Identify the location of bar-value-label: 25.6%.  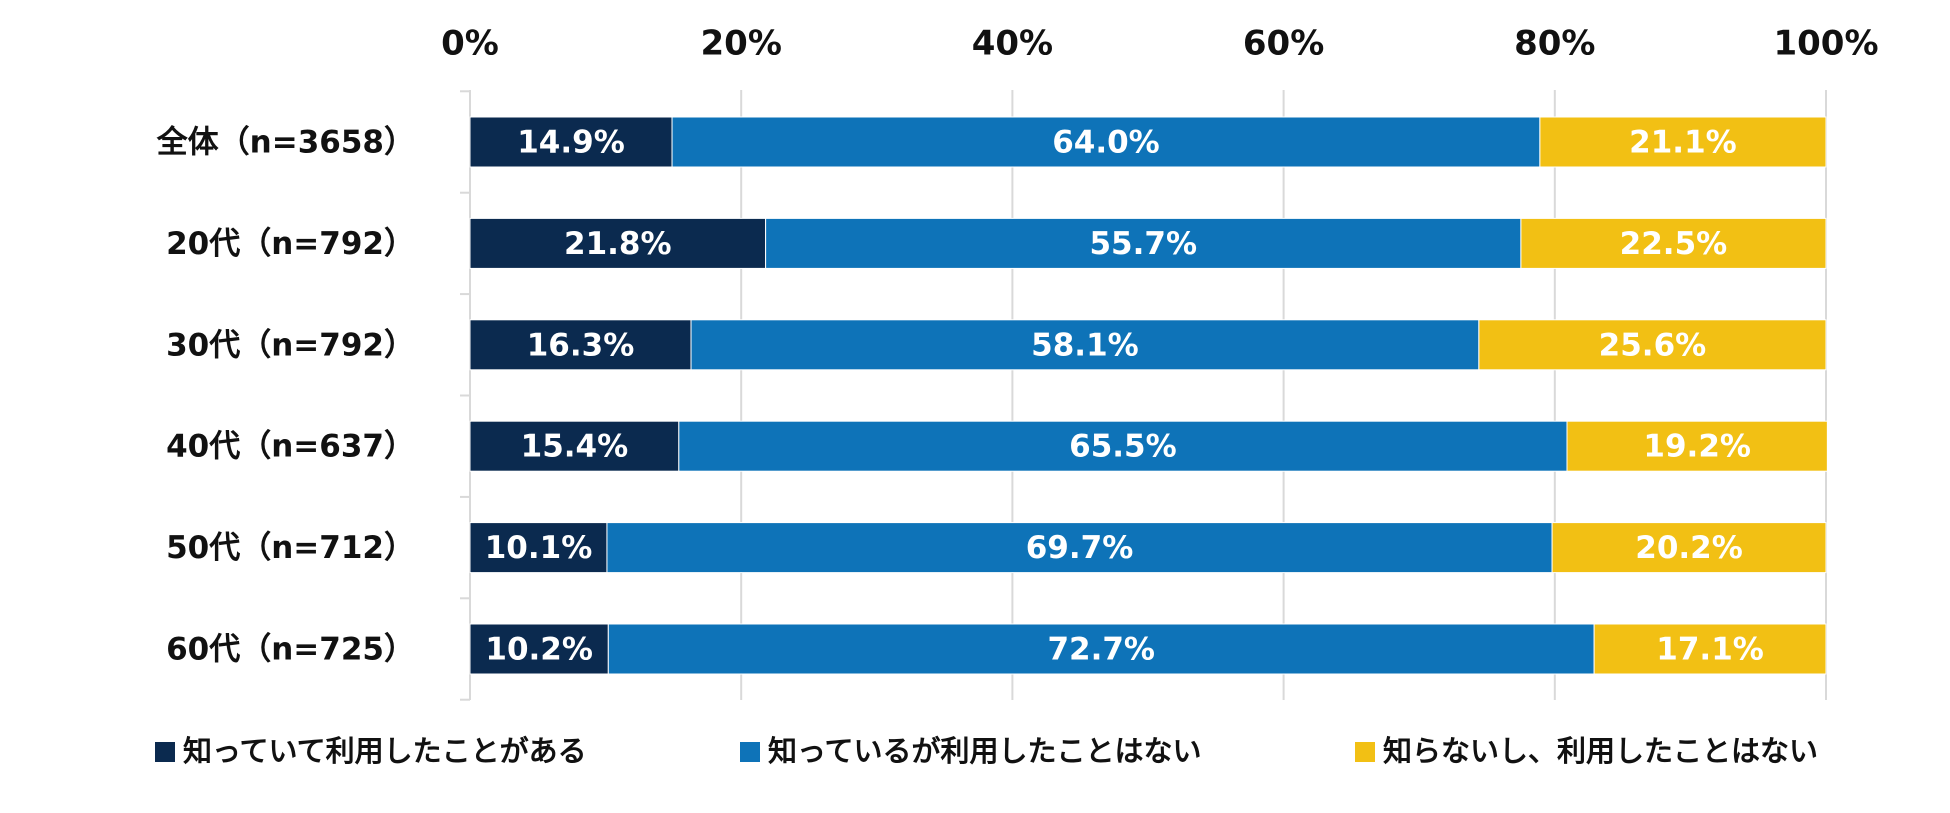
(1653, 345).